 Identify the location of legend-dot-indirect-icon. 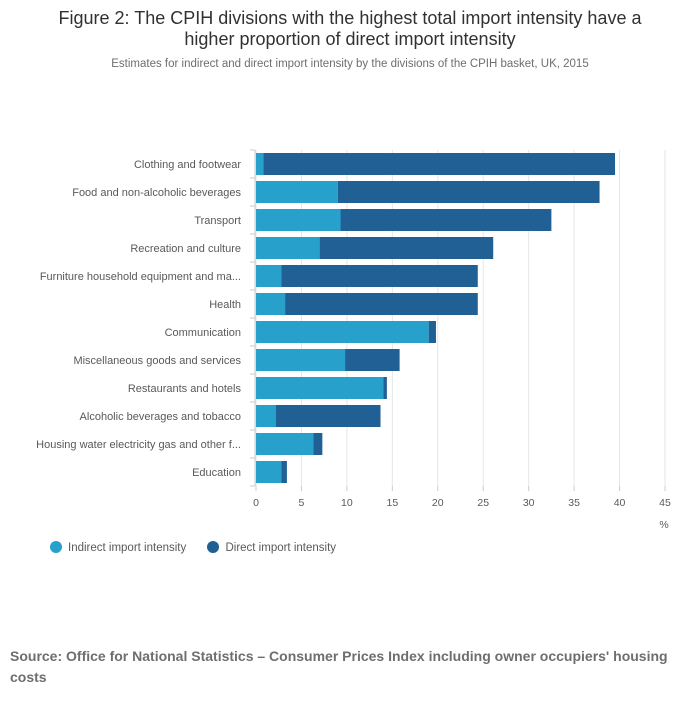
(56, 547).